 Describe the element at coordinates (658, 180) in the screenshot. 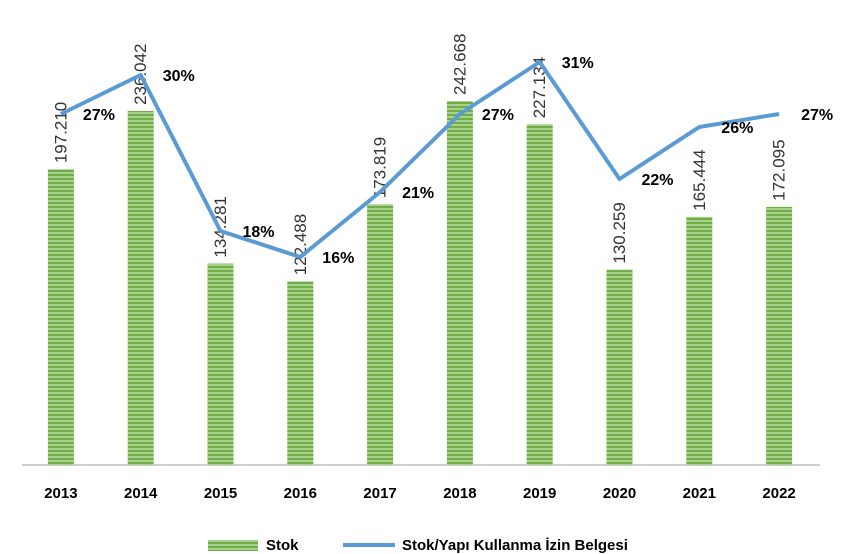

I see `line-value-label: 22%` at that location.